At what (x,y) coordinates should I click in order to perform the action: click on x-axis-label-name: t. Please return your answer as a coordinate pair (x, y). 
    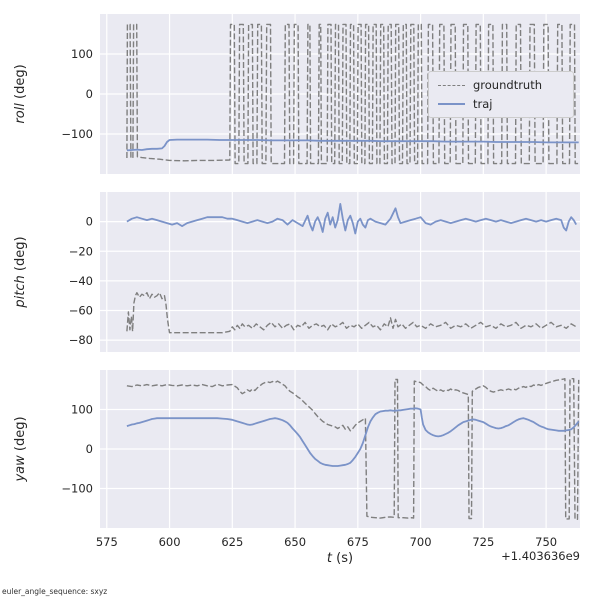
    Looking at the image, I should click on (329, 558).